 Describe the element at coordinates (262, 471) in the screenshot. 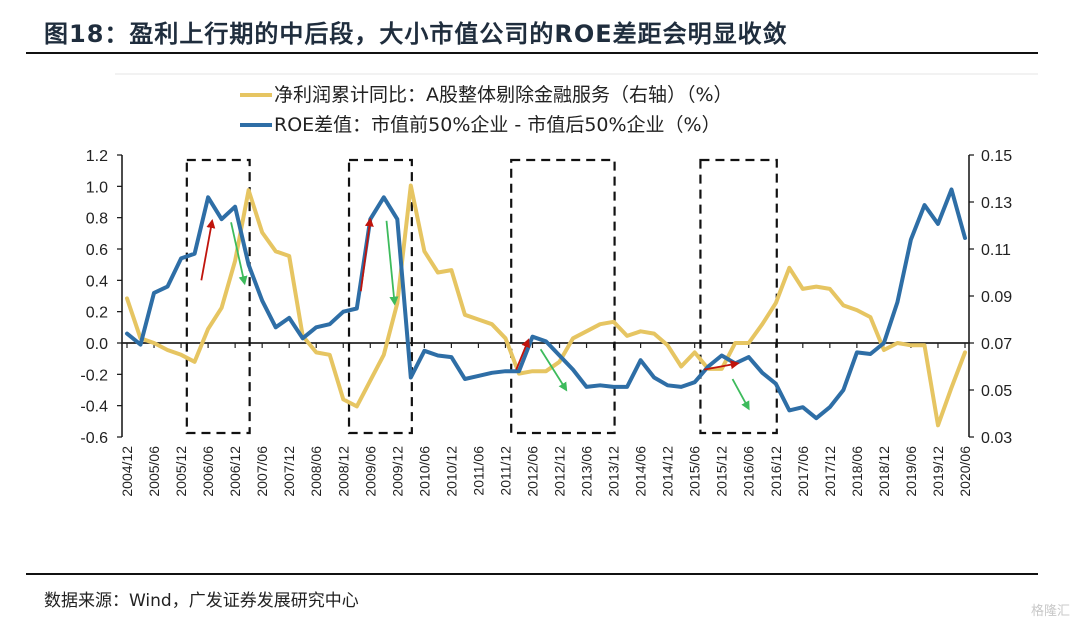

I see `x-axis-tick-label: 2007/06` at that location.